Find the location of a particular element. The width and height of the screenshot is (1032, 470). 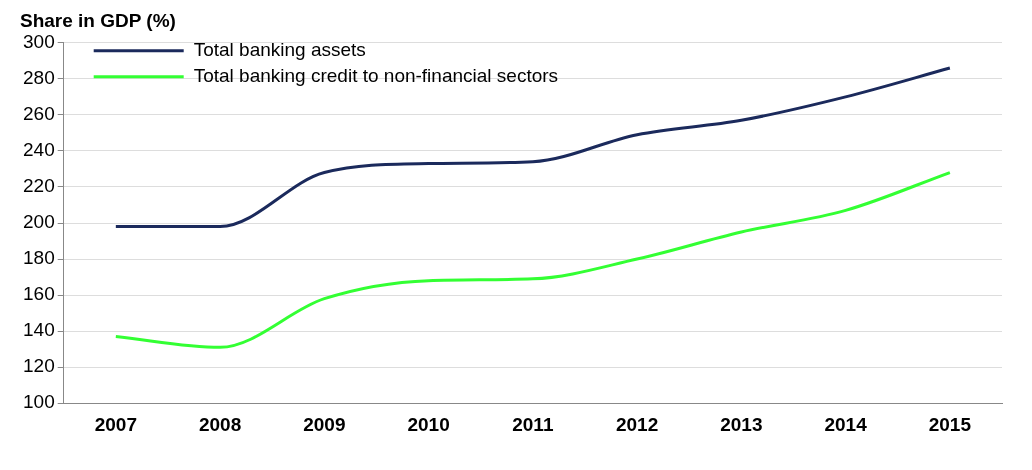

y-tick-label: 120 is located at coordinates (39, 366).